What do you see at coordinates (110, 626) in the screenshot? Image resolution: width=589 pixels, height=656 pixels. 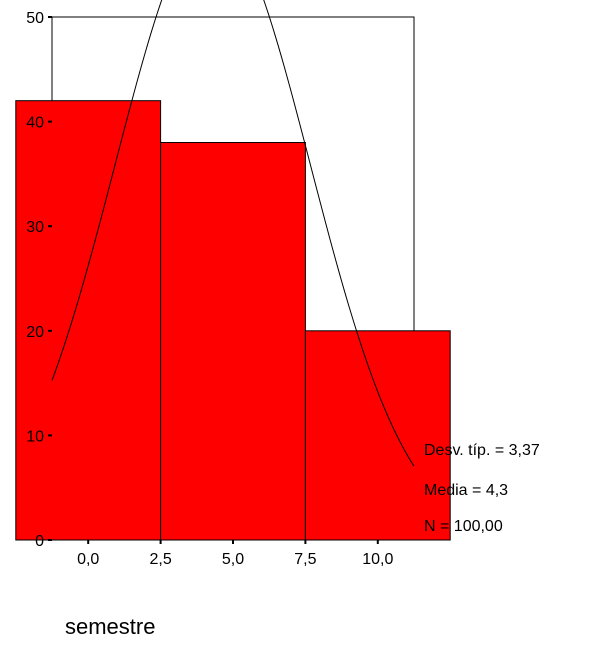 I see `x-axis-label: semestre` at bounding box center [110, 626].